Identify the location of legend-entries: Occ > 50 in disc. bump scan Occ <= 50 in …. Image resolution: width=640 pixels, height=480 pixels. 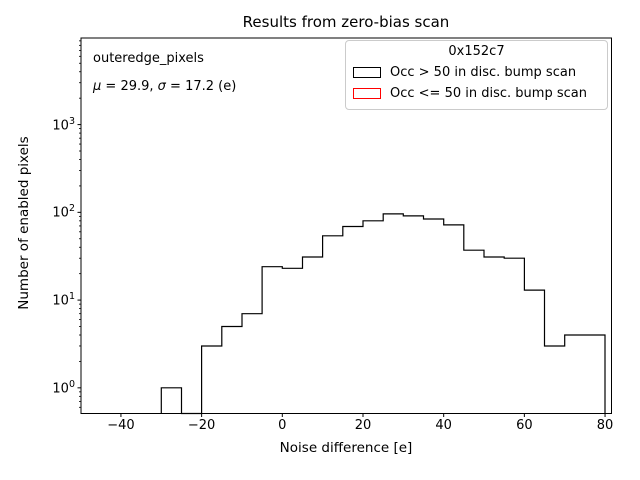
(476, 83).